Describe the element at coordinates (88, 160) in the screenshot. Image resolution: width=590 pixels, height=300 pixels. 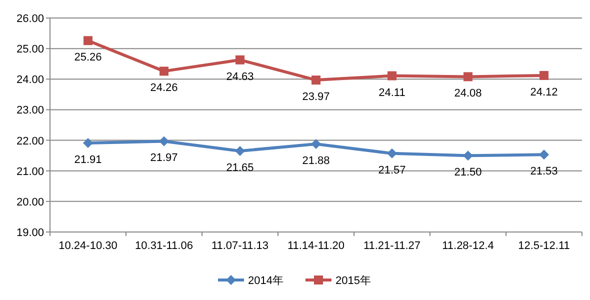
I see `data-label: 21.91` at that location.